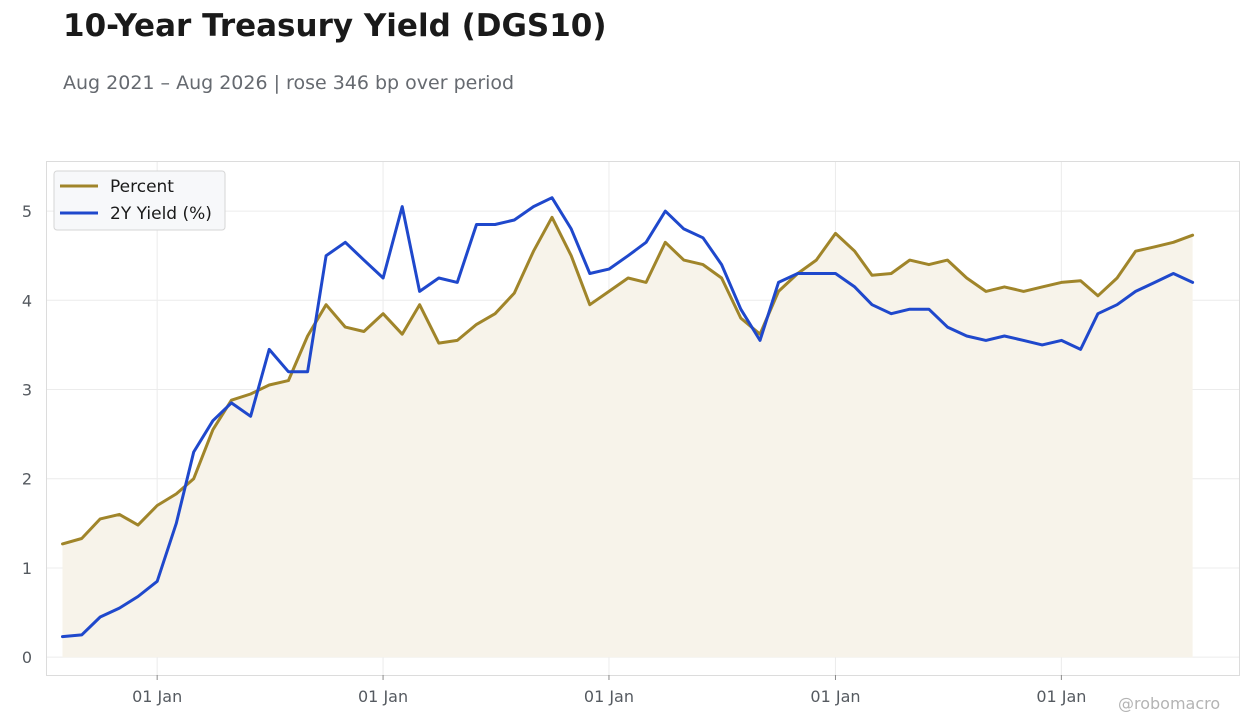 The width and height of the screenshot is (1260, 728). Describe the element at coordinates (27, 211) in the screenshot. I see `y-tick-label: 5` at that location.